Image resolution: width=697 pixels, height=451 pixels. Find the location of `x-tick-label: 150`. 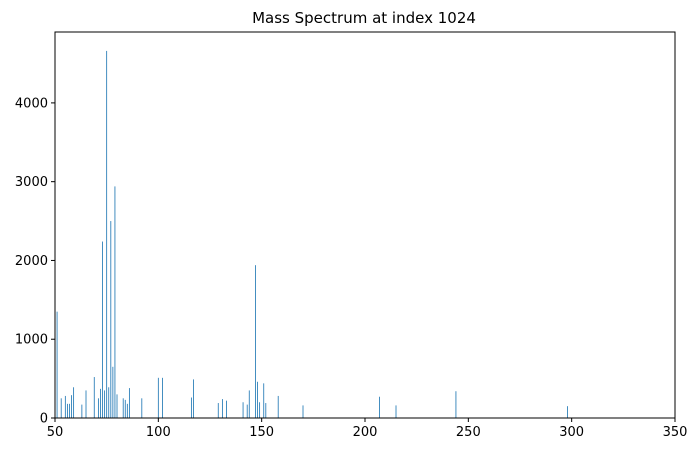

x-tick-label: 150 is located at coordinates (261, 432).